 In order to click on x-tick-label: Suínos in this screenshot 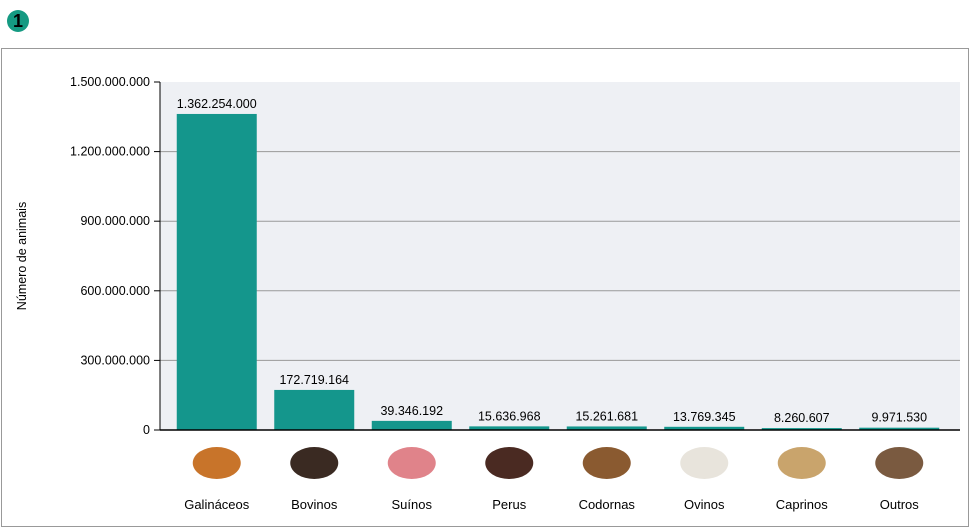, I will do `click(412, 504)`.